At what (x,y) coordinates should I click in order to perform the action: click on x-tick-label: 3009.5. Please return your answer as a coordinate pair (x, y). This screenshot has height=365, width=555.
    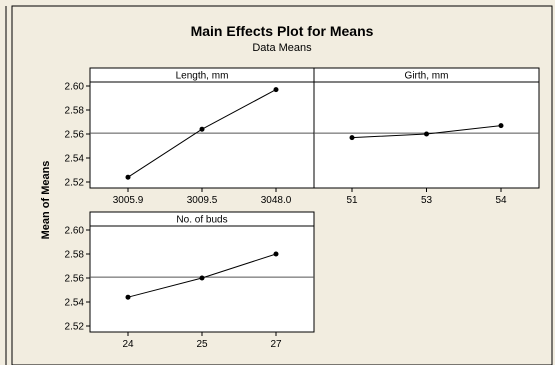
    Looking at the image, I should click on (202, 200).